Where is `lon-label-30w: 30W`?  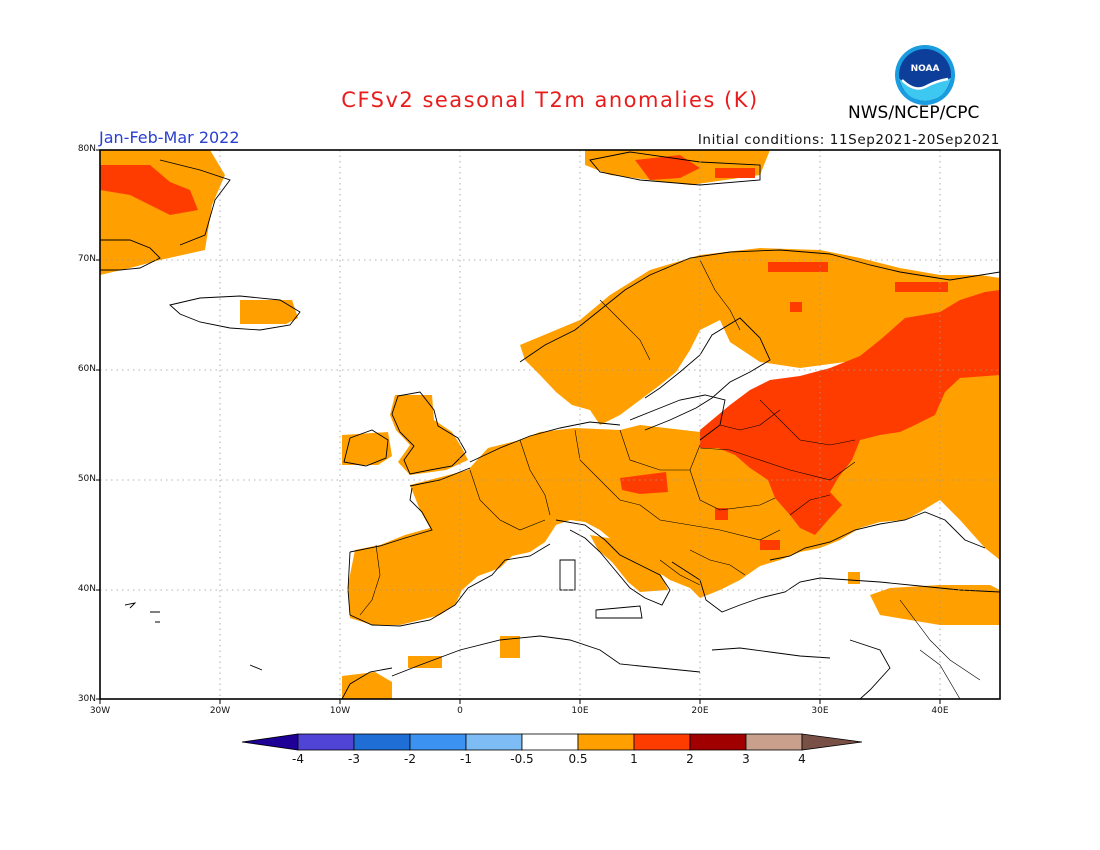
lon-label-30w: 30W is located at coordinates (100, 711).